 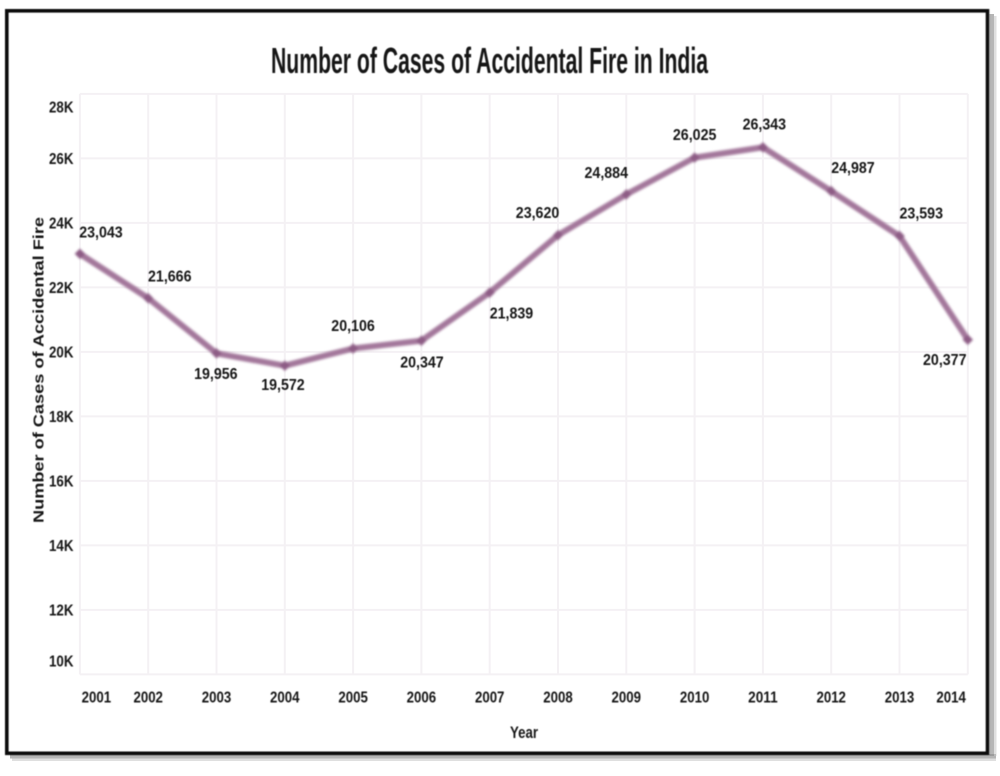 I want to click on svg-text: 2010, so click(x=695, y=698).